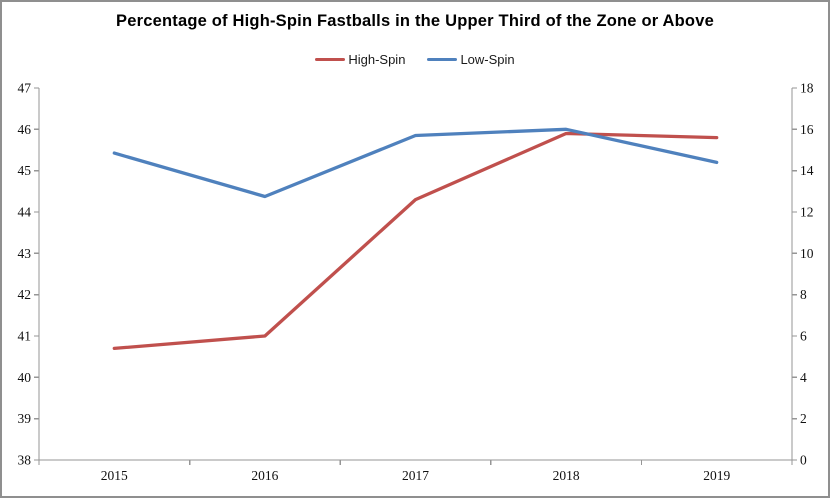  Describe the element at coordinates (807, 88) in the screenshot. I see `right-axis-tick-label: 18` at that location.